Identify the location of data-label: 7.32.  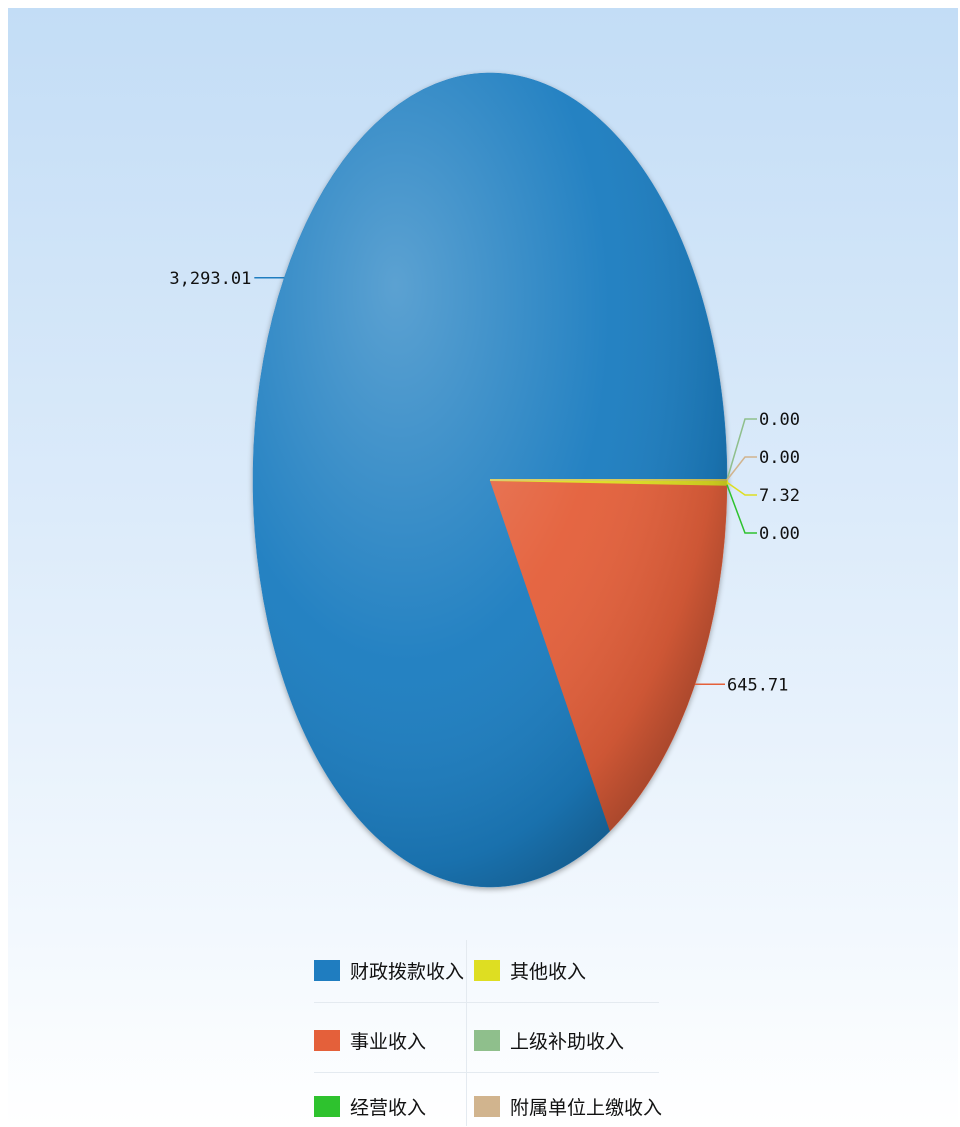
(779, 496).